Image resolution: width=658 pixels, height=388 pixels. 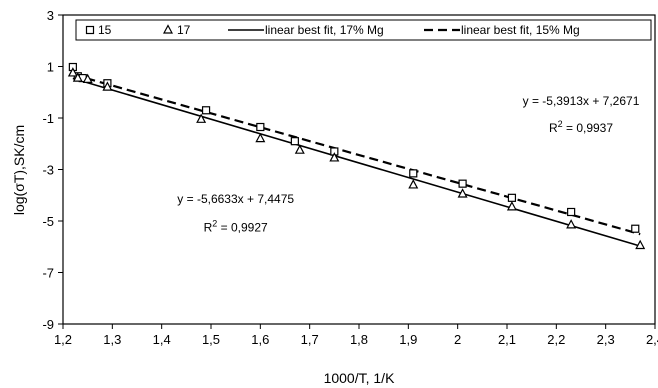 What do you see at coordinates (581, 127) in the screenshot?
I see `r-squared-1: R2 = 0,9937` at bounding box center [581, 127].